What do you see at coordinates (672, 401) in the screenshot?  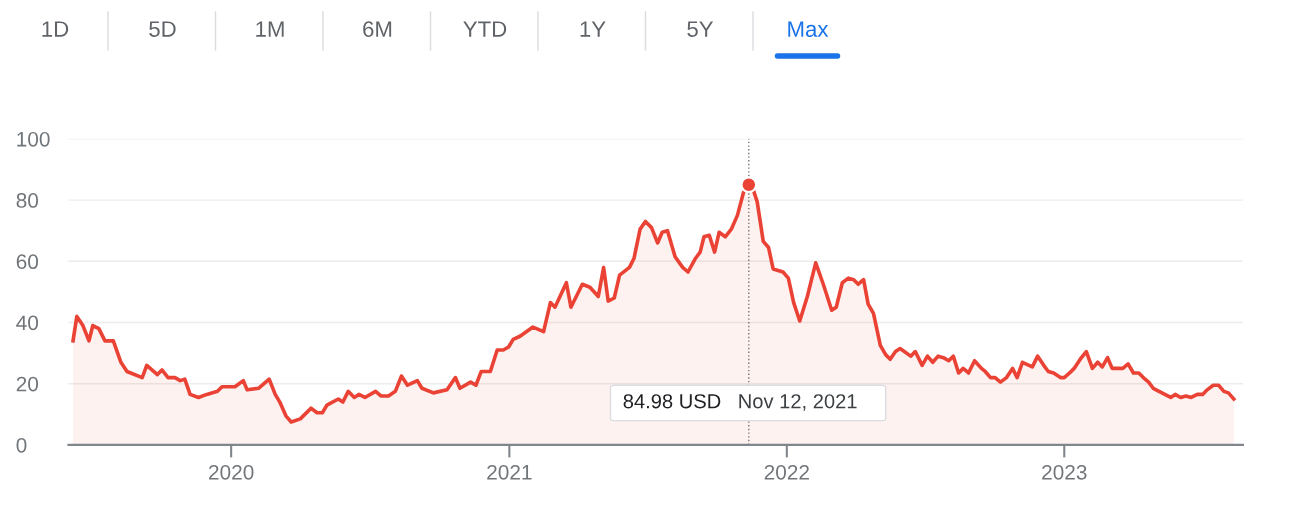 I see `annotation: 84.98 USD` at bounding box center [672, 401].